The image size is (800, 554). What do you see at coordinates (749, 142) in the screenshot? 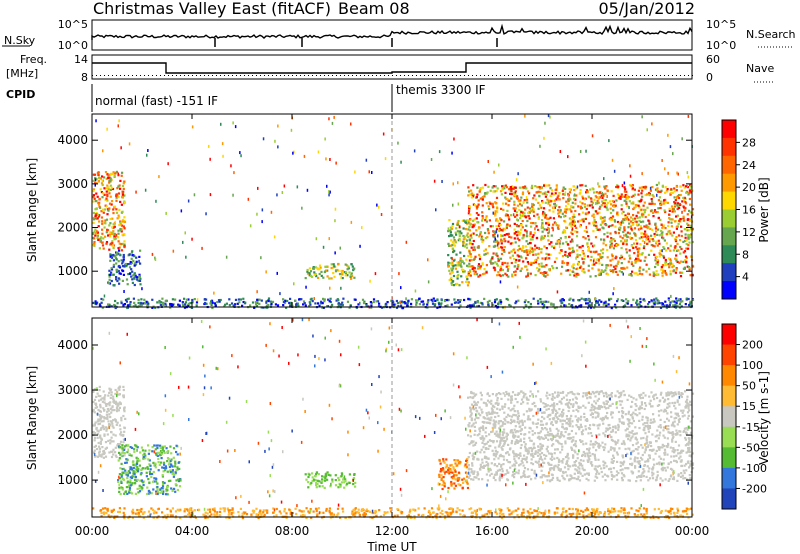
I see `colorbar-tick-label: 28` at bounding box center [749, 142].